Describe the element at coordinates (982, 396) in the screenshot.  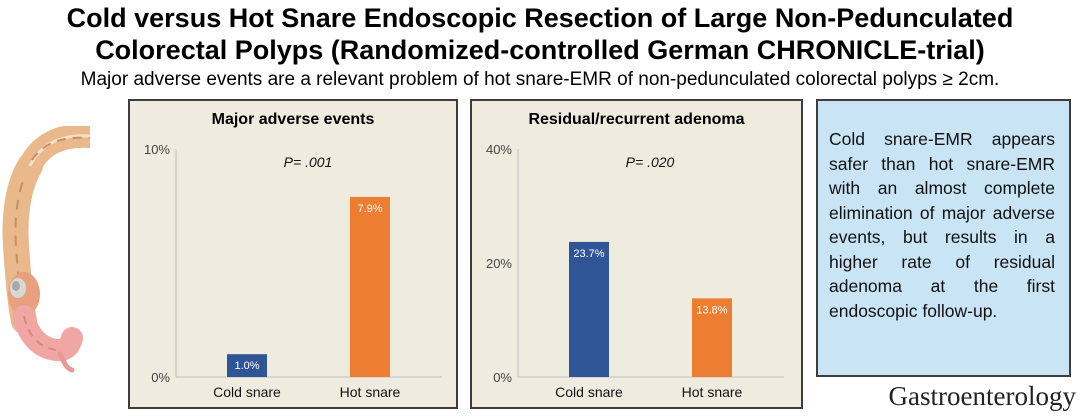
I see `journal-logo: Gastroenterology` at that location.